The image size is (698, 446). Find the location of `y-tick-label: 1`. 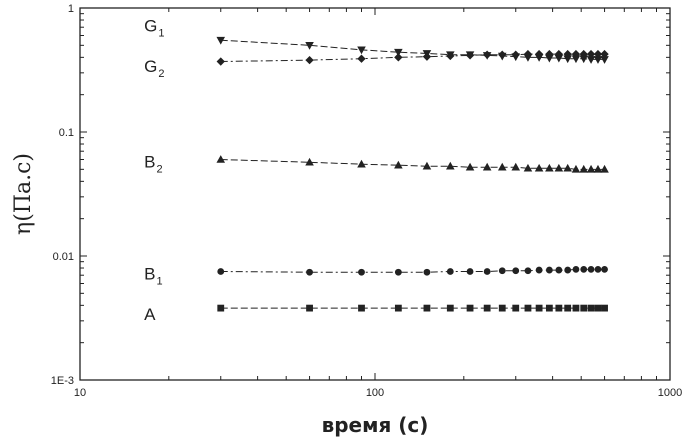

y-tick-label: 1 is located at coordinates (71, 9).